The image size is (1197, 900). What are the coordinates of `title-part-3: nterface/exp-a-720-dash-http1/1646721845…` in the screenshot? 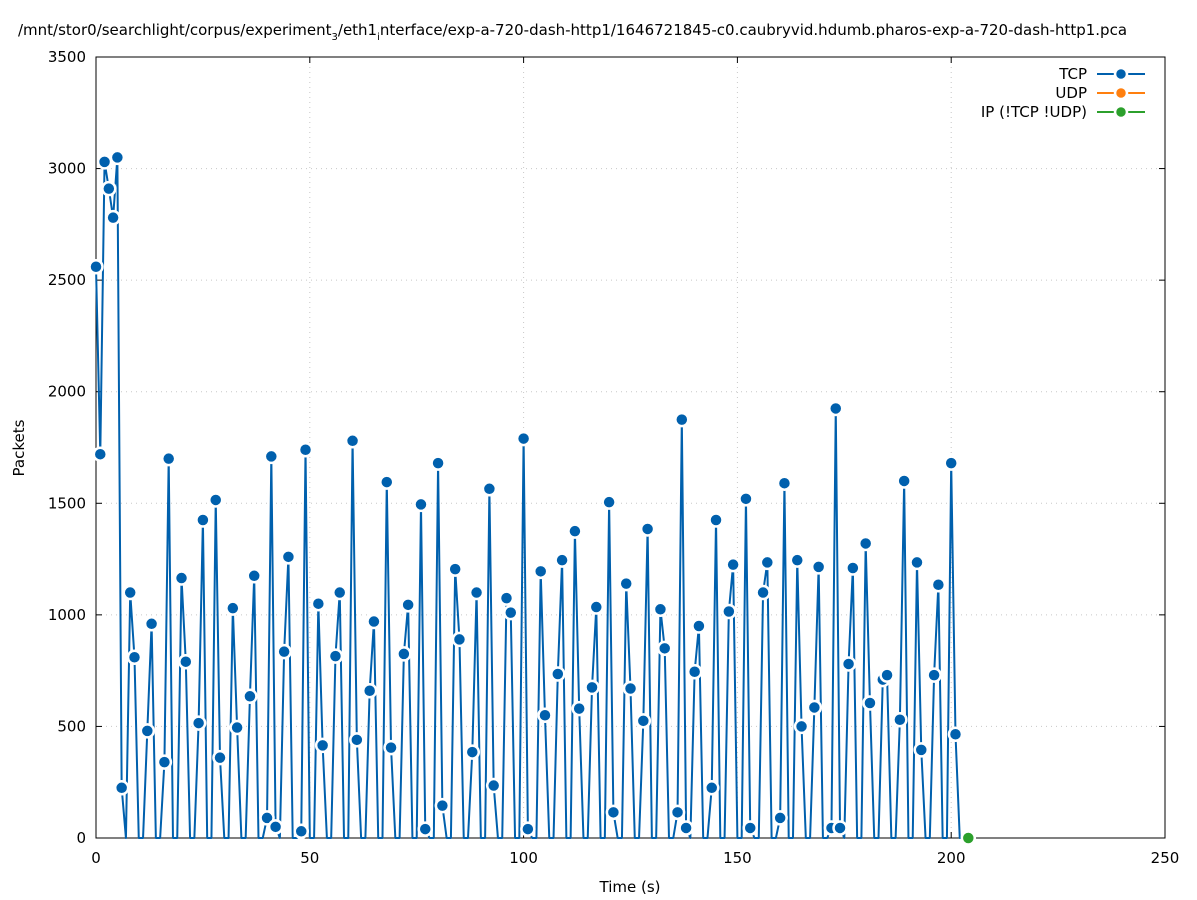 It's located at (753, 30).